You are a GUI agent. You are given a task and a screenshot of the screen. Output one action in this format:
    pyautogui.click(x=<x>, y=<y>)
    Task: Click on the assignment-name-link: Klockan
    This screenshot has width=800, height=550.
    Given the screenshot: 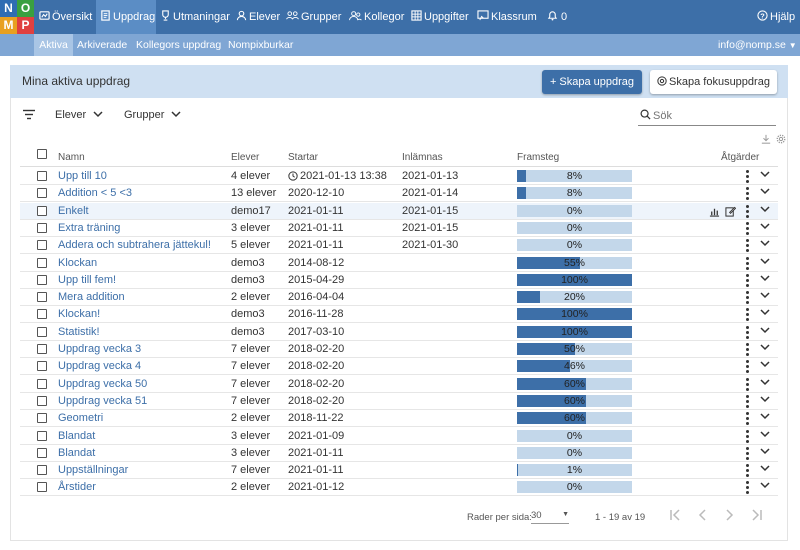 What is the action you would take?
    pyautogui.click(x=78, y=262)
    